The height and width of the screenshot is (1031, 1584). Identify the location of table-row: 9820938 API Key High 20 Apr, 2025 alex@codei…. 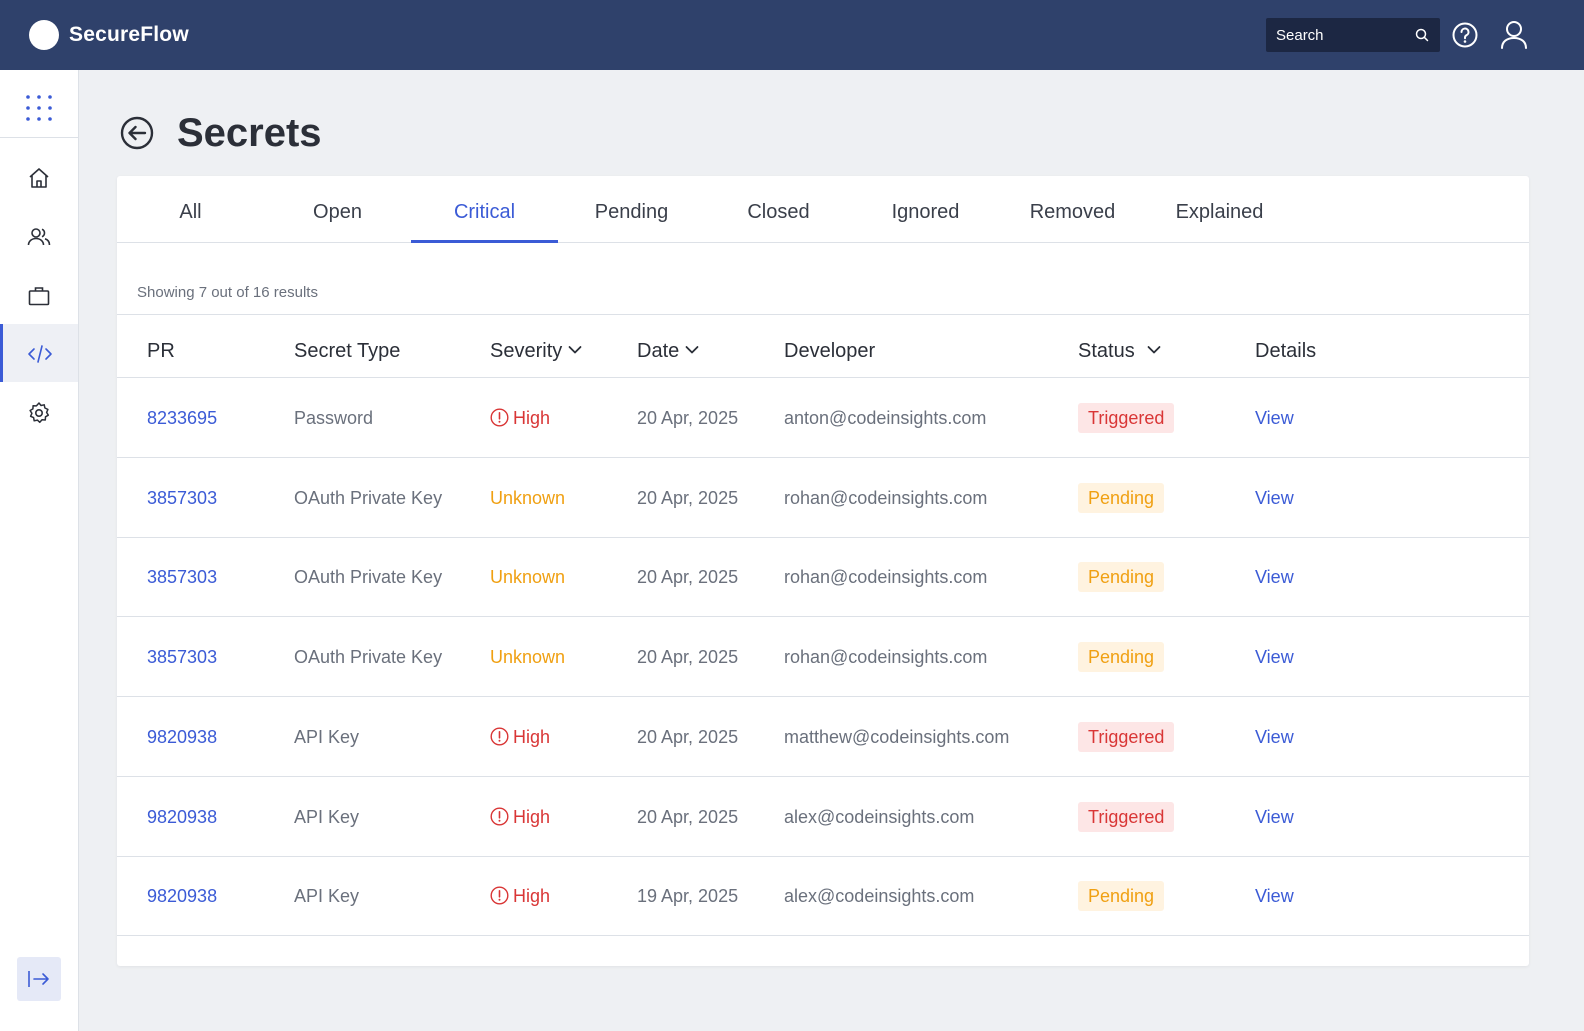
(823, 817).